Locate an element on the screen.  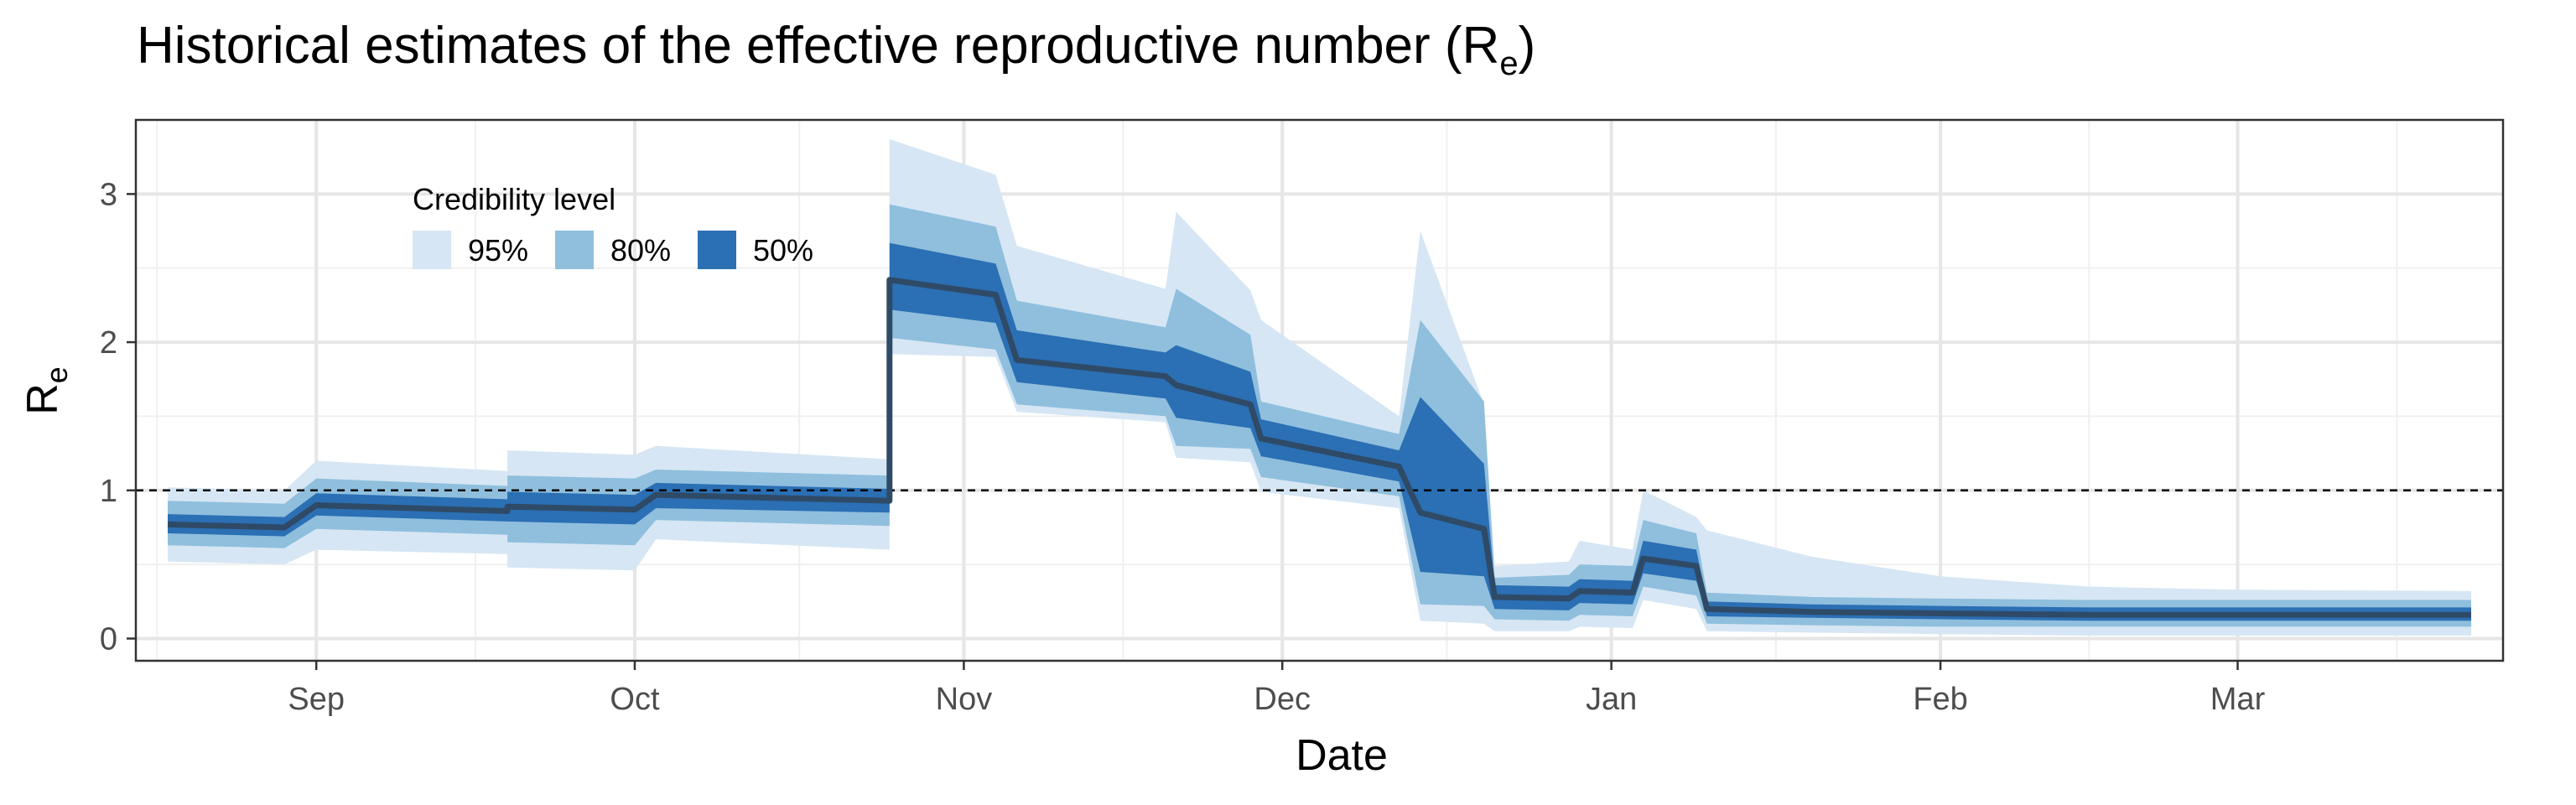
chart-title-end: ) is located at coordinates (1527, 46).